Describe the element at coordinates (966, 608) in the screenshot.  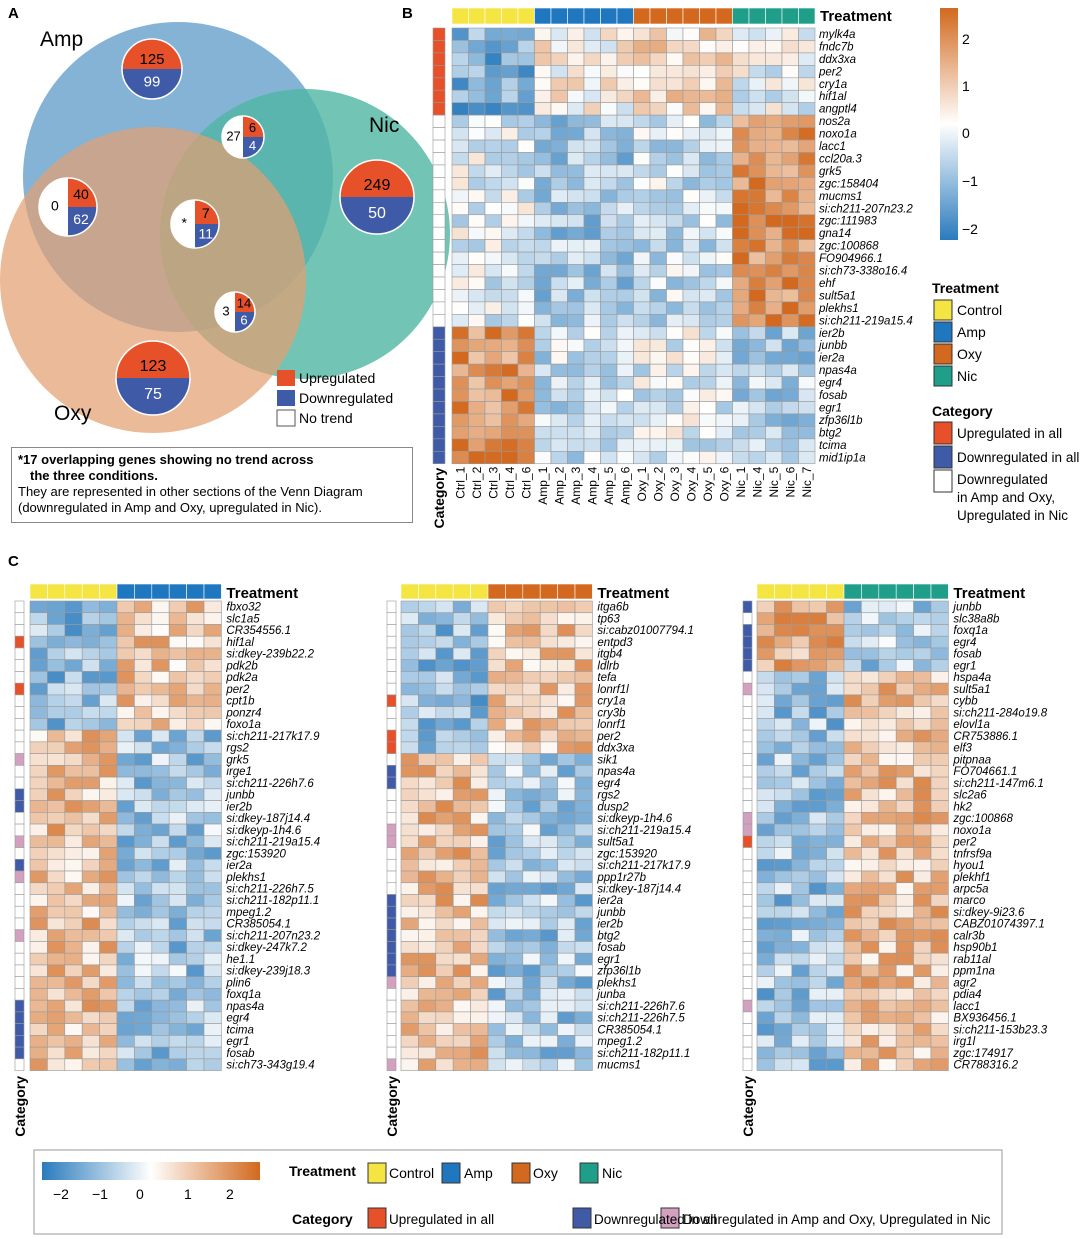
I see `gene-label: junbb` at that location.